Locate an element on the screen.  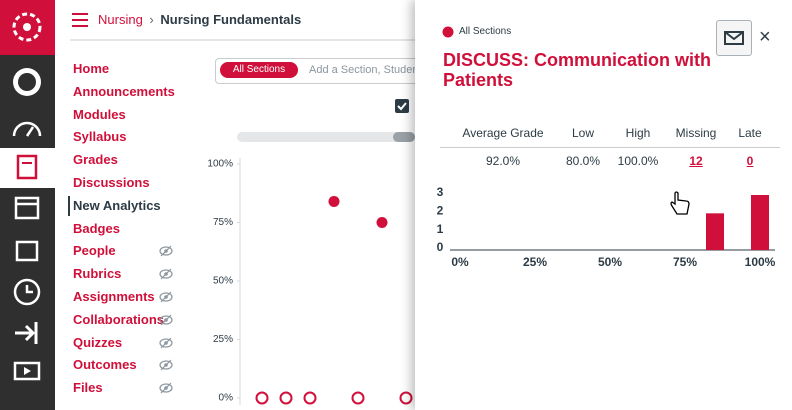
x-tick-label: 0% is located at coordinates (460, 262).